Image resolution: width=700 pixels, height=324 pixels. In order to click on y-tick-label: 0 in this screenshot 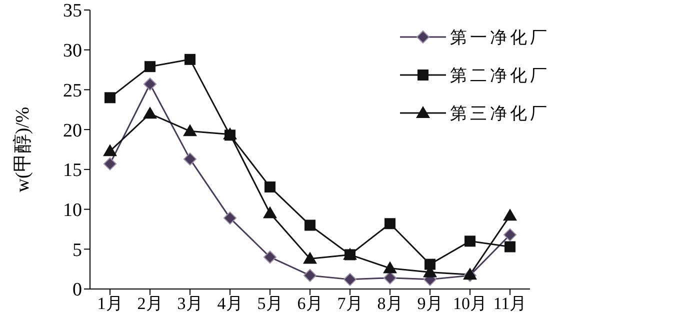, I will do `click(77, 290)`.